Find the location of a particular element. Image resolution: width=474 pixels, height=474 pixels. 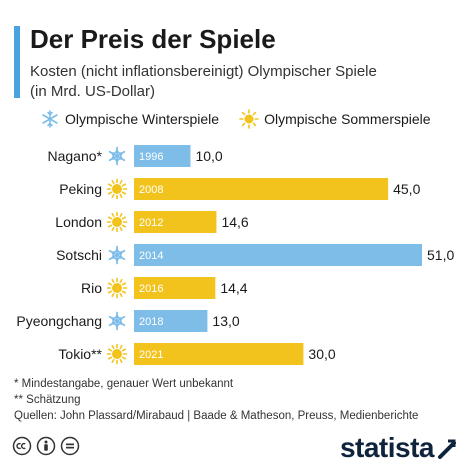

legend-label-winter: Olympische Winterspiele is located at coordinates (142, 119).